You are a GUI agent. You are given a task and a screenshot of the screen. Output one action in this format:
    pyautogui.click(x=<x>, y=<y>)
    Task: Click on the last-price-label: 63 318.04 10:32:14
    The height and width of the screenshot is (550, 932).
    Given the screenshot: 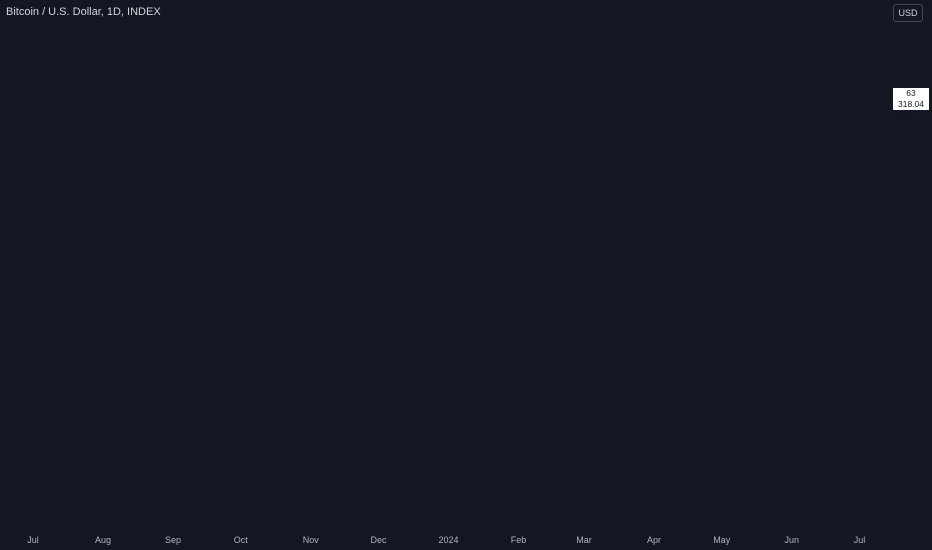 What is the action you would take?
    pyautogui.click(x=911, y=104)
    